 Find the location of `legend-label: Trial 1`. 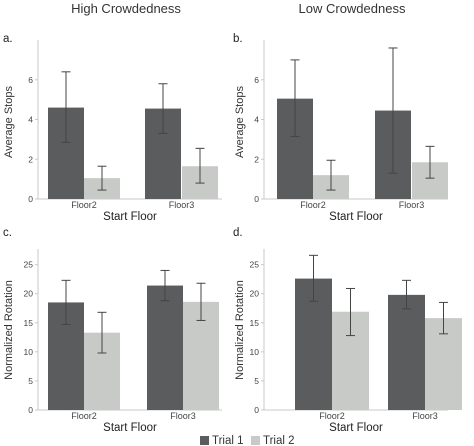

legend-label: Trial 1 is located at coordinates (228, 440).